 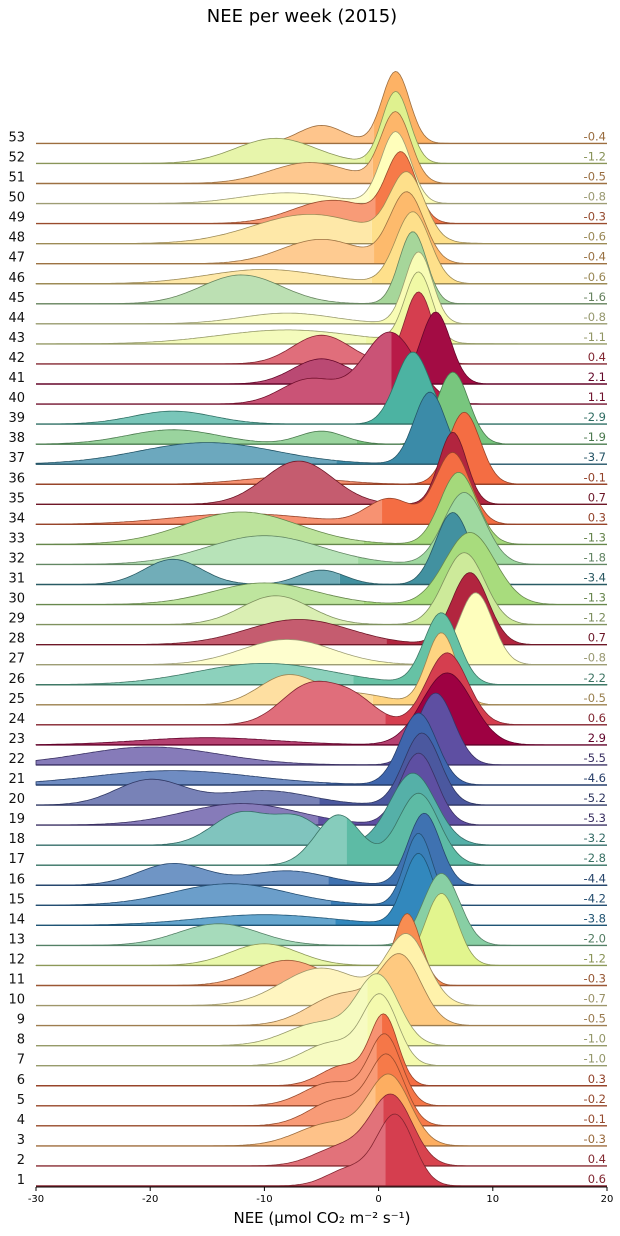 I want to click on mean-label: -3.7, so click(x=595, y=457).